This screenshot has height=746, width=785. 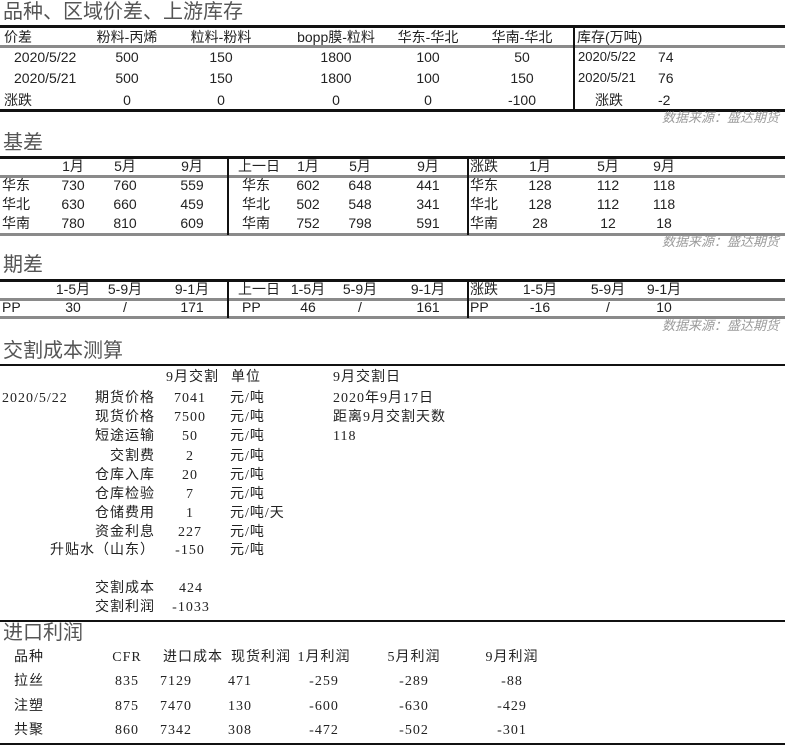 I want to click on column-header: bopp膜-粒料, so click(x=336, y=37).